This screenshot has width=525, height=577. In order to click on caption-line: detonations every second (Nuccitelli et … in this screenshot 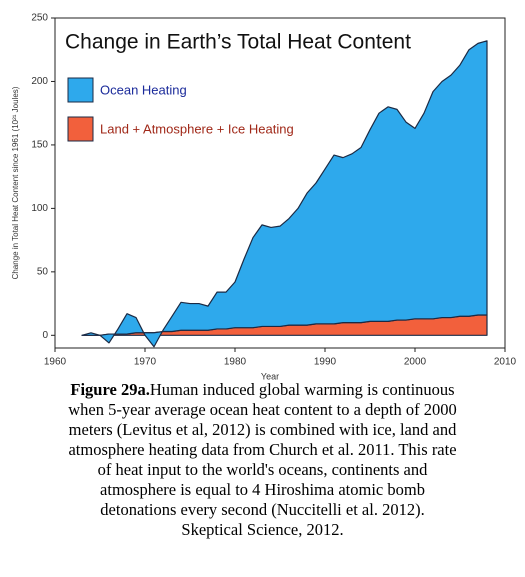, I will do `click(262, 510)`.